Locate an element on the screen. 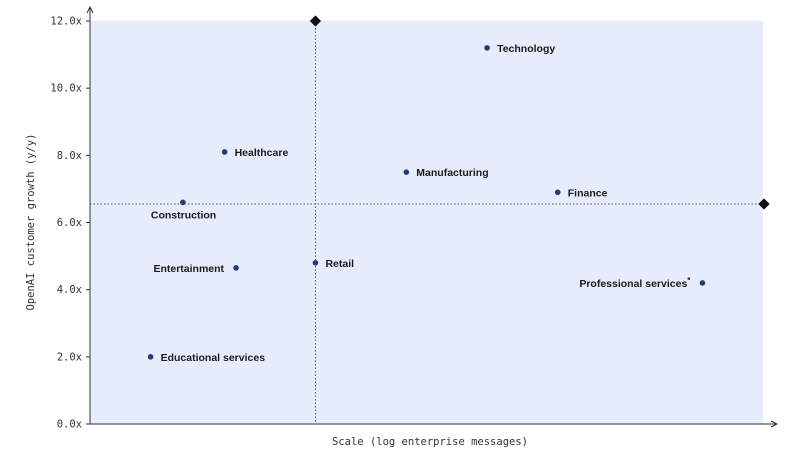  data-label: Finance is located at coordinates (588, 193).